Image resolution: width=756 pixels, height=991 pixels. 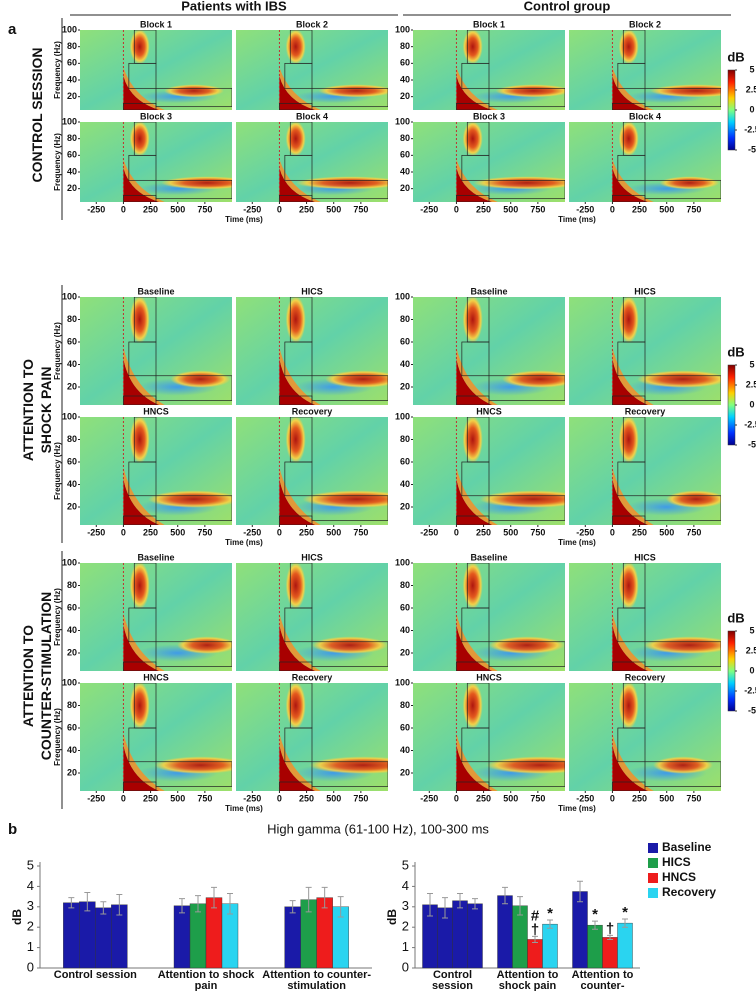 I want to click on condition-title: Recovery, so click(x=312, y=411).